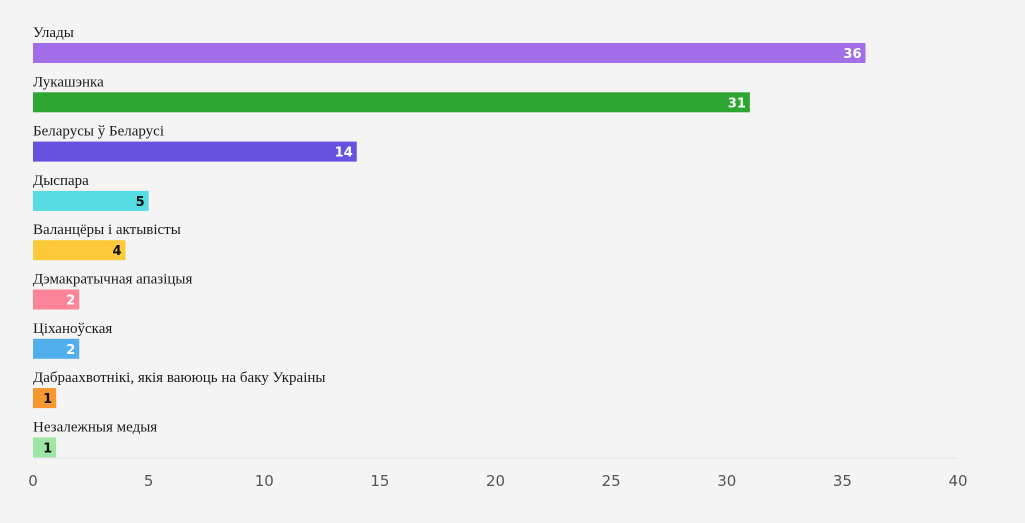 The image size is (1025, 523). I want to click on value-label: 5, so click(140, 202).